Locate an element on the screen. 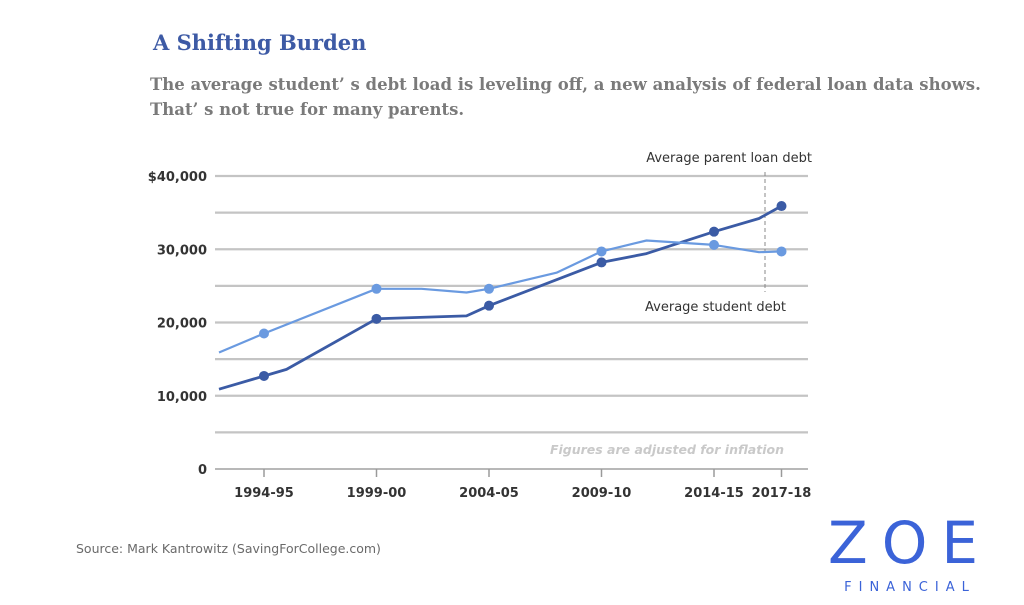  x-tick-label: 2009-10 is located at coordinates (602, 493).